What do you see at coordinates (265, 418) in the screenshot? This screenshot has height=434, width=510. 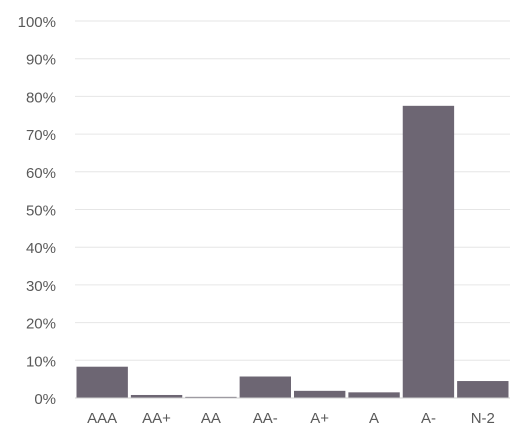 I see `x-tick-label: AA-` at bounding box center [265, 418].